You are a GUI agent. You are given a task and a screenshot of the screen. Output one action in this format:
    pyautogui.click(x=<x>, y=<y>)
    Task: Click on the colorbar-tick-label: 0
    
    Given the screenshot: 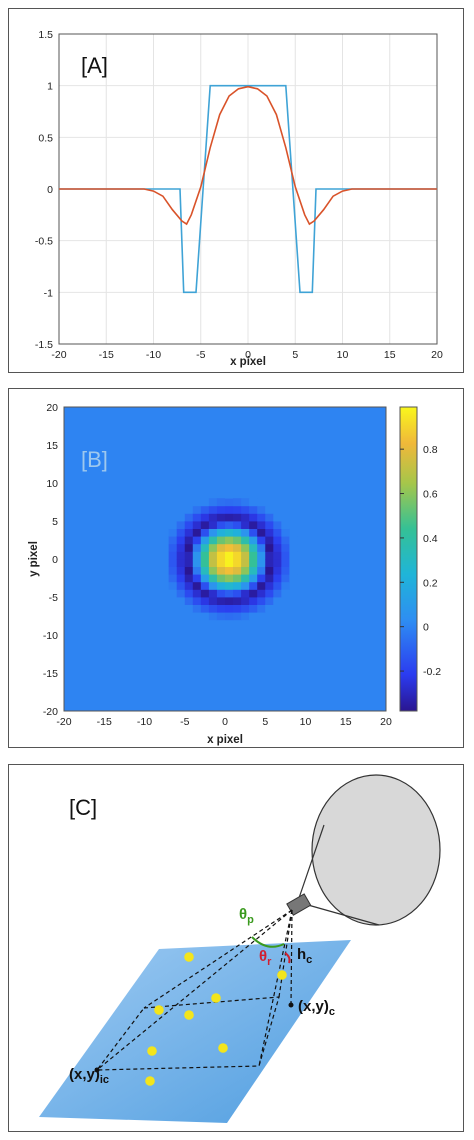 What is the action you would take?
    pyautogui.click(x=426, y=628)
    